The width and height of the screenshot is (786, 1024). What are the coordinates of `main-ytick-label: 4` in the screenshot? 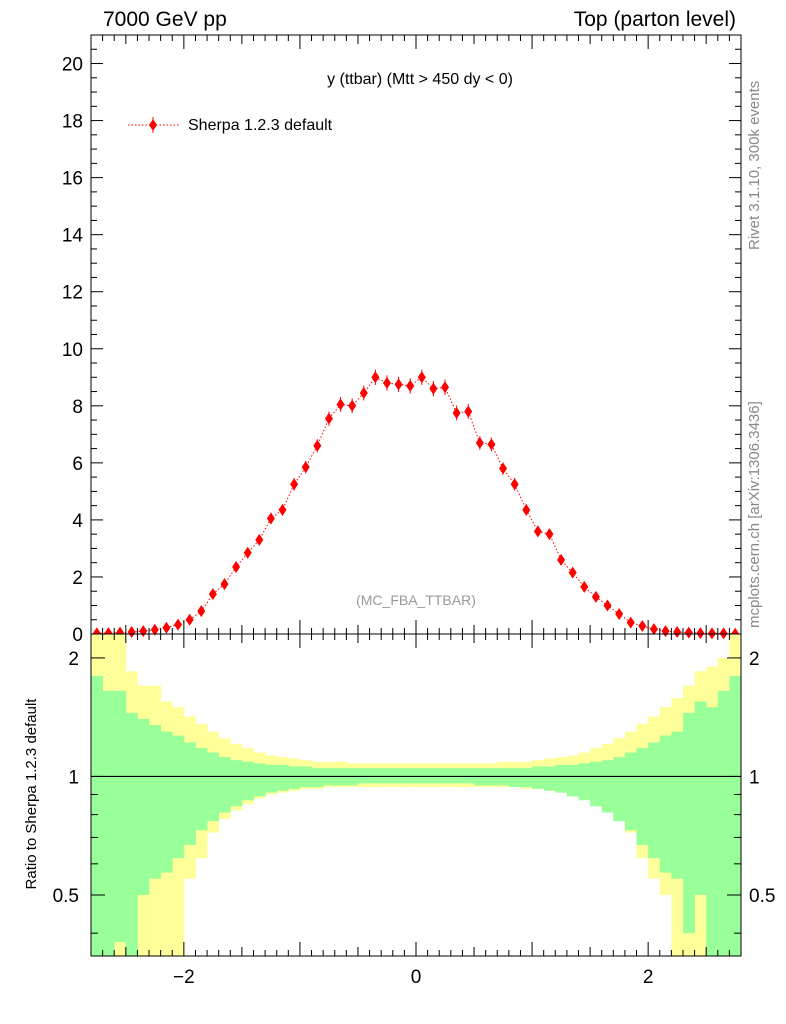 It's located at (77, 521).